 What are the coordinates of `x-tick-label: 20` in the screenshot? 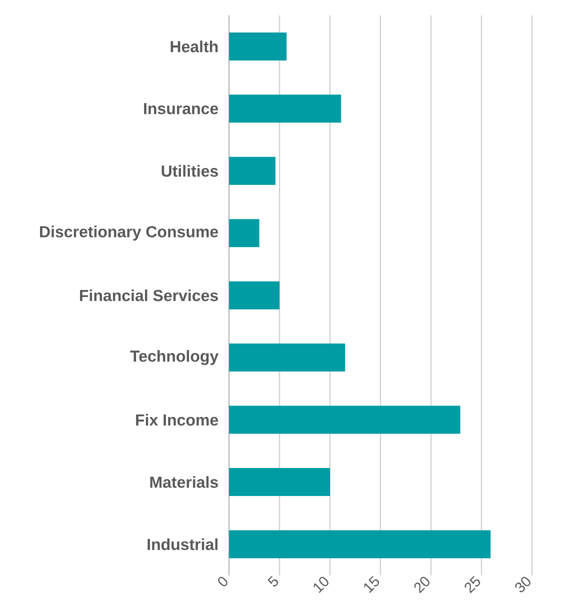 It's located at (422, 585).